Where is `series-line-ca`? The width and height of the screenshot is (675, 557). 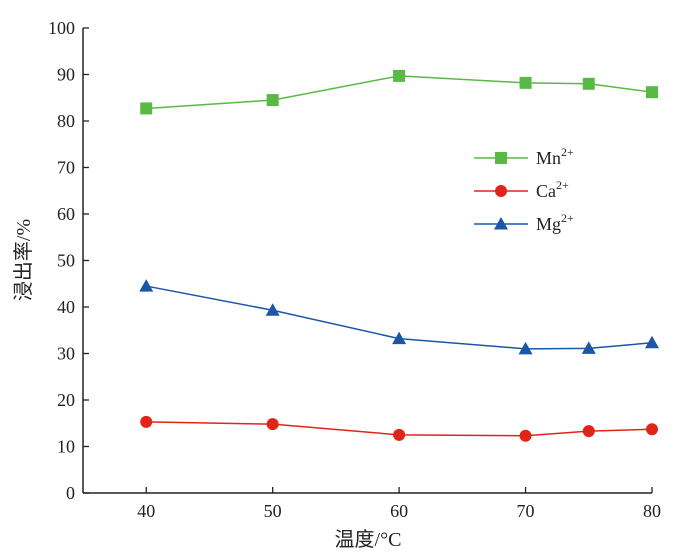 series-line-ca is located at coordinates (399, 429).